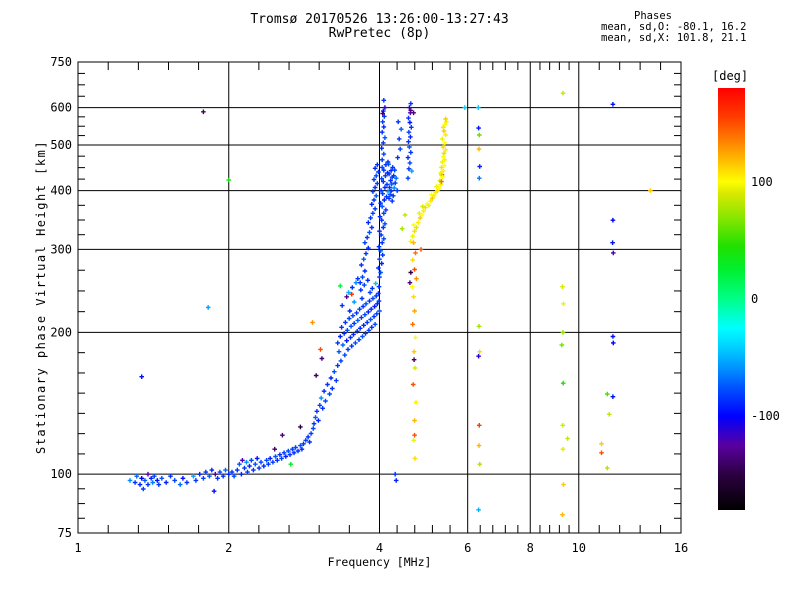  I want to click on y-tick-label: 750, so click(61, 62).